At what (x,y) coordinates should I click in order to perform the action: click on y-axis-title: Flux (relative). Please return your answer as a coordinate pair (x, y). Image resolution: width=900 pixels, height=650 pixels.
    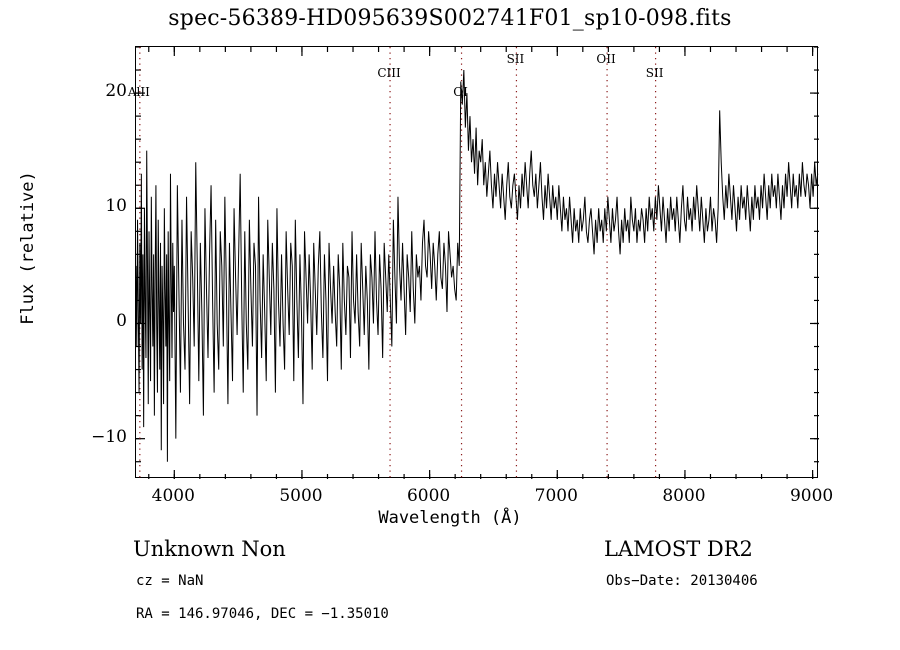
    Looking at the image, I should click on (28, 248).